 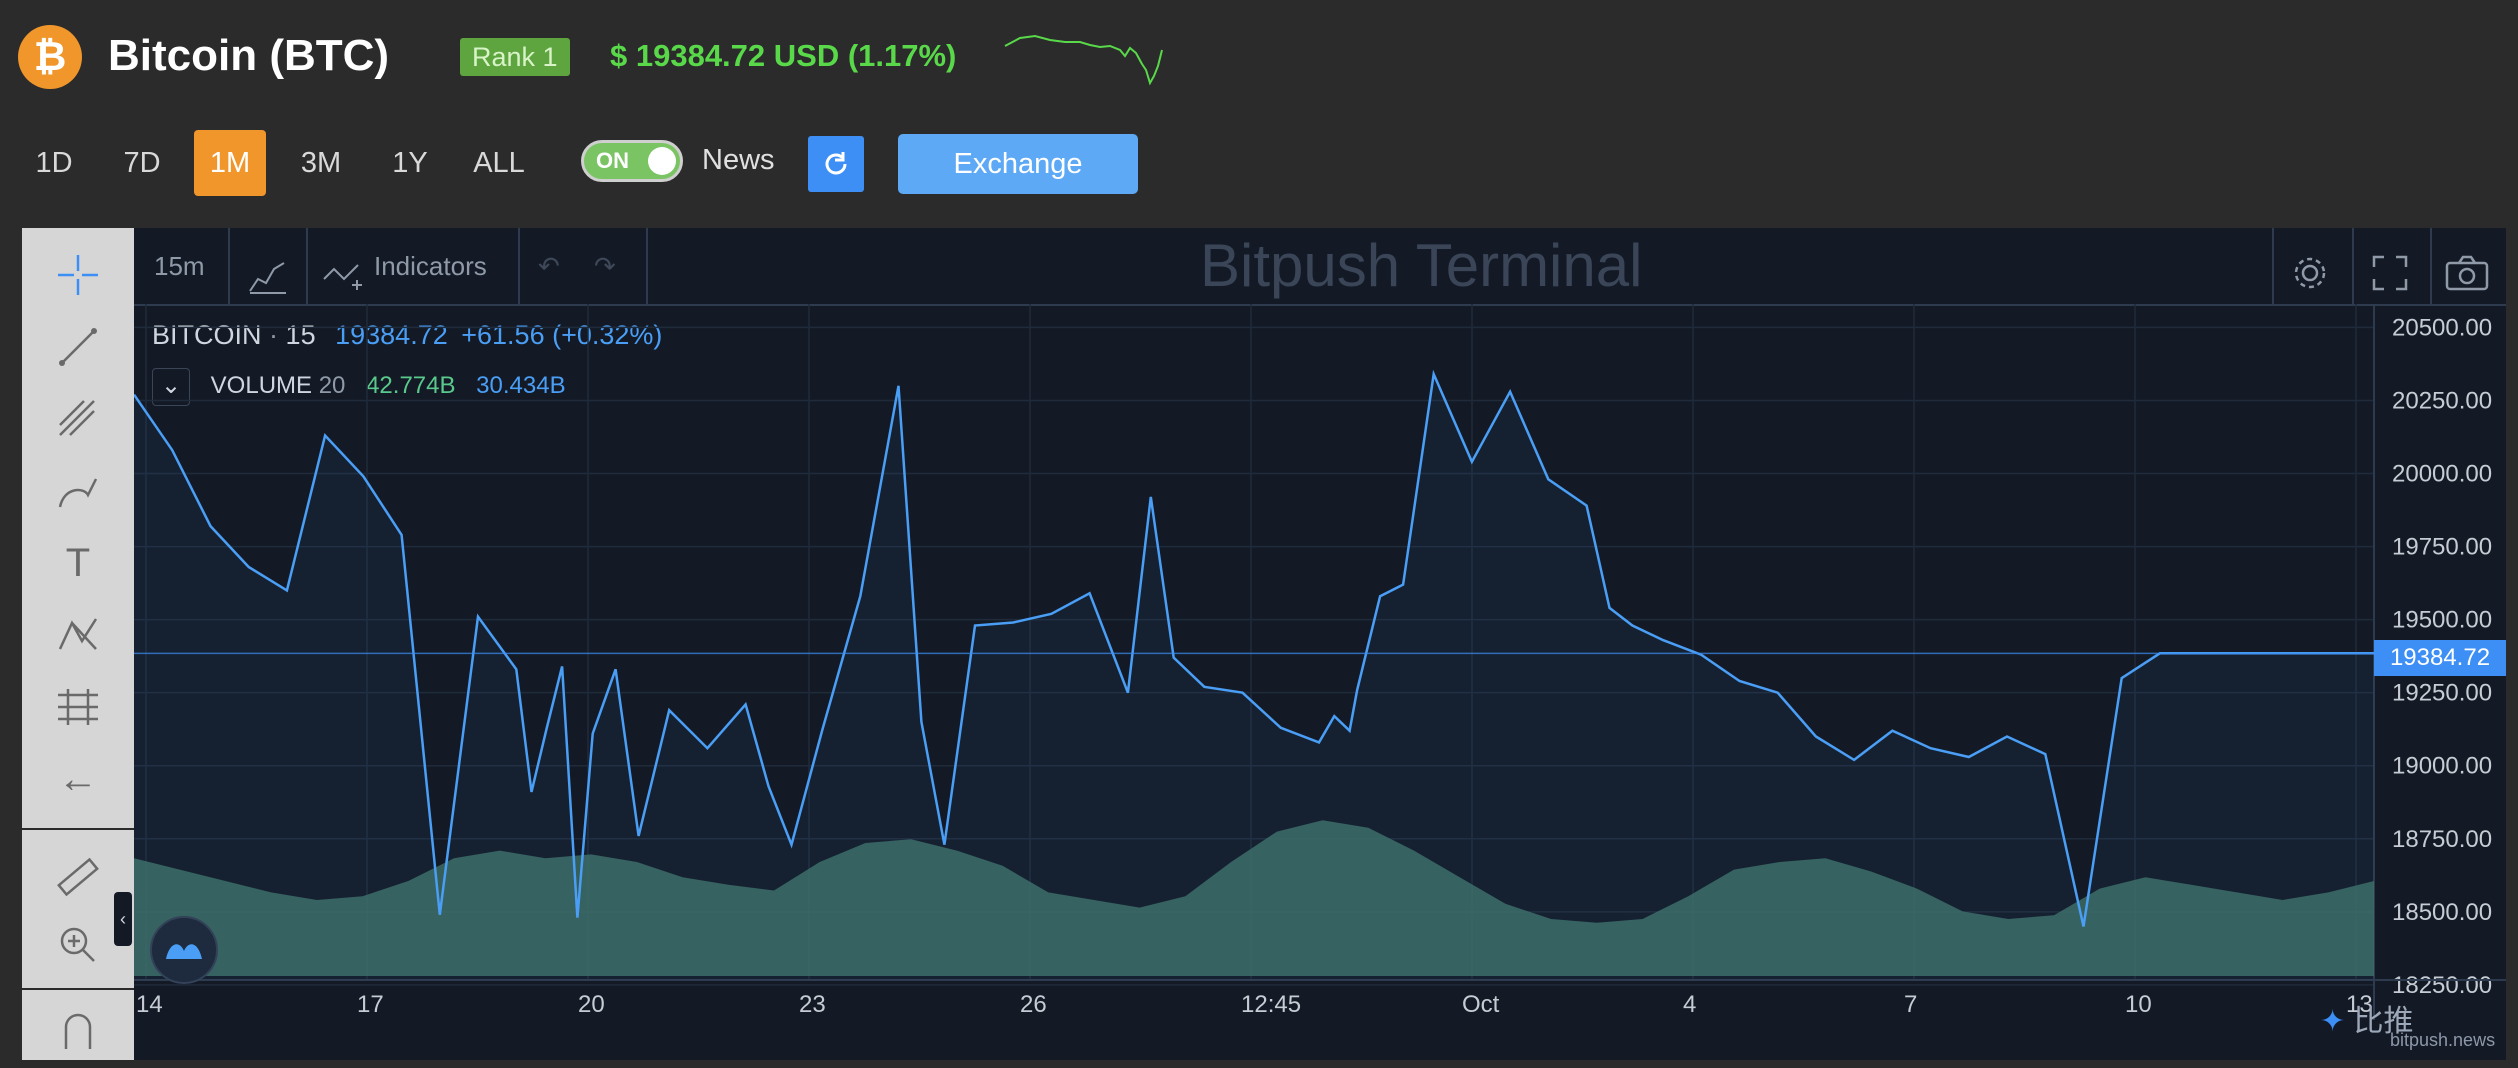 What do you see at coordinates (78, 778) in the screenshot?
I see `back-arrow-icon: ←` at bounding box center [78, 778].